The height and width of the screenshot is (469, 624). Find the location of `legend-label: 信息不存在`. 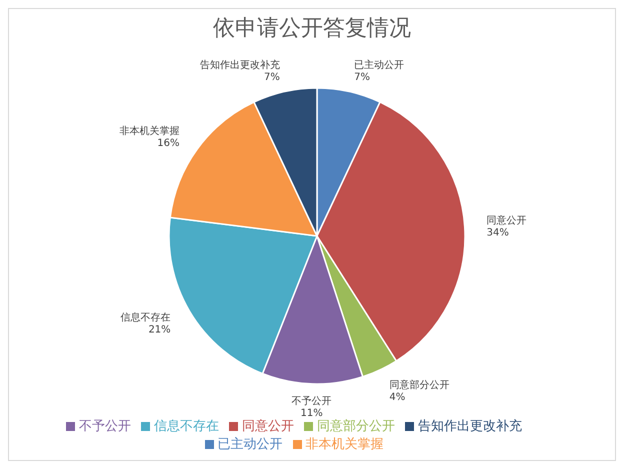

legend-label: 信息不存在 is located at coordinates (186, 426).